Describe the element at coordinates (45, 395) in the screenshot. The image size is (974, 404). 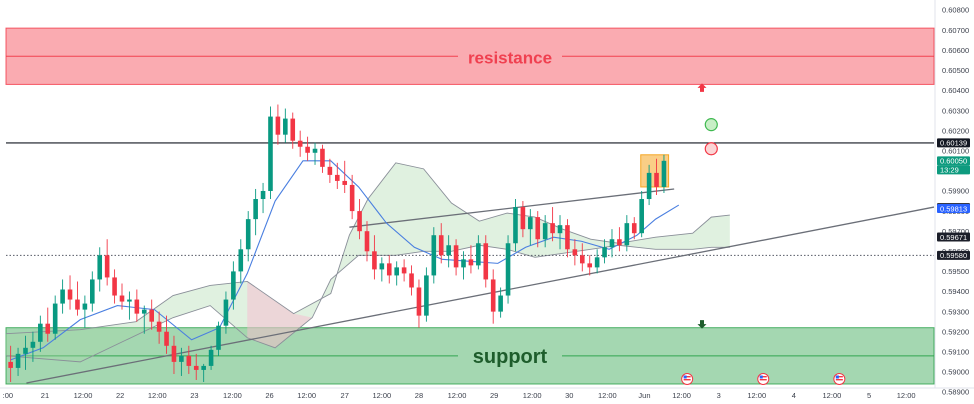
I see `x-tick-label: 21` at that location.